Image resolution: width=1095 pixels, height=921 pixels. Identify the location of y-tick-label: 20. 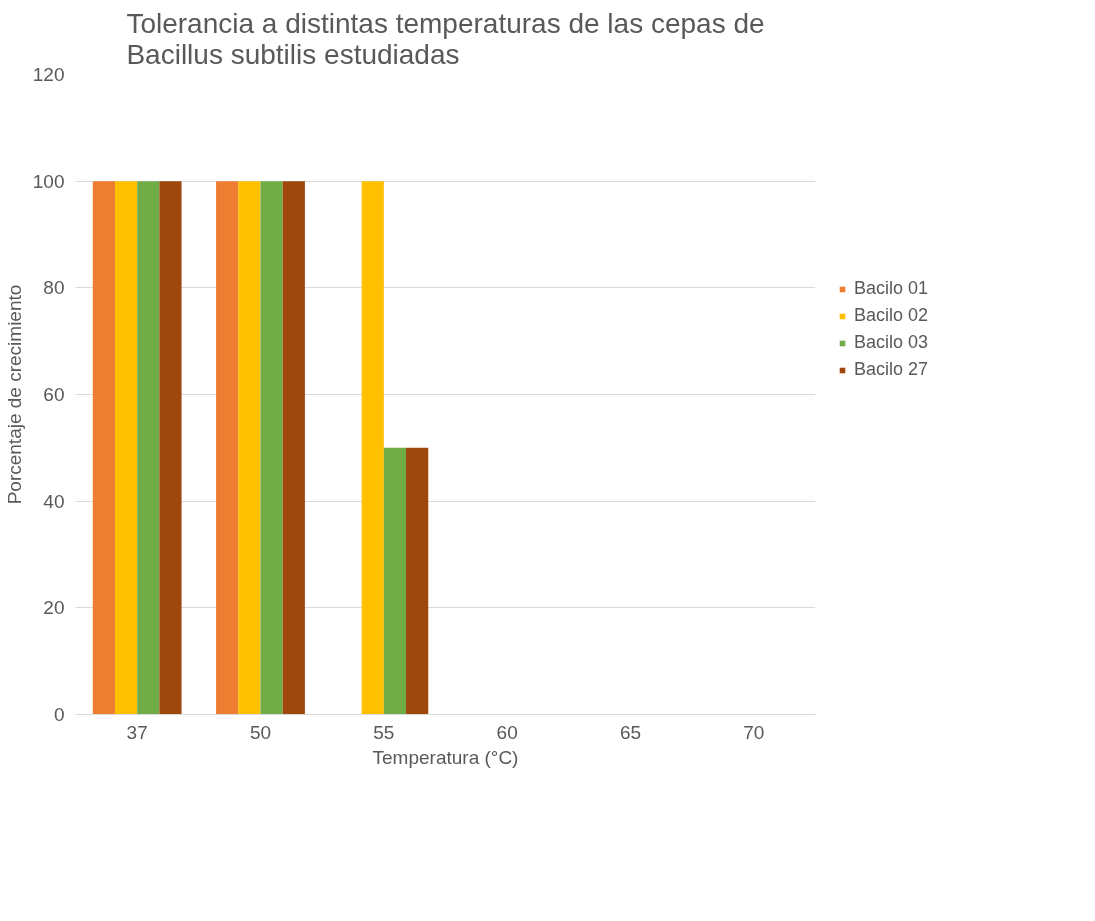
(54, 608).